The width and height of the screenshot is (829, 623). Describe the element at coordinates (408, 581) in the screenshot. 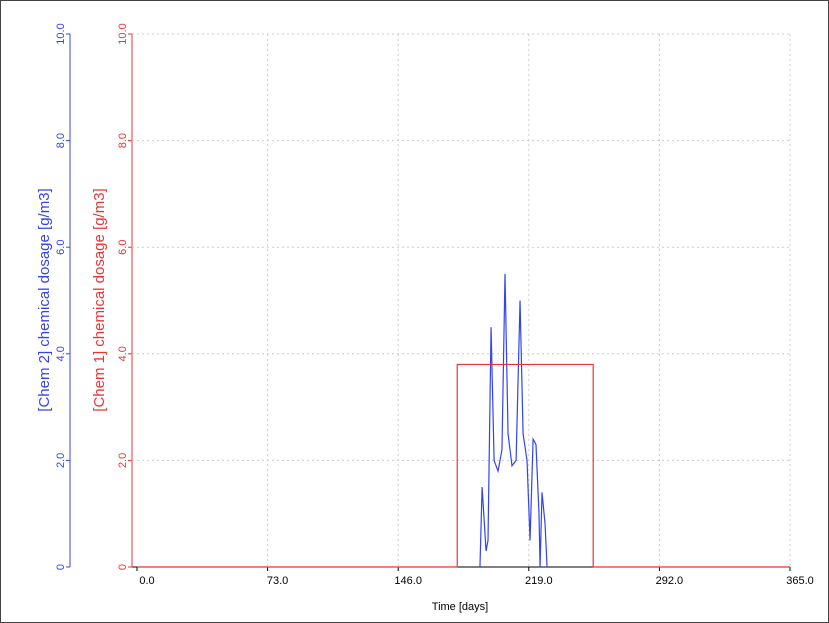

I see `x-tick-label: 146.0` at that location.